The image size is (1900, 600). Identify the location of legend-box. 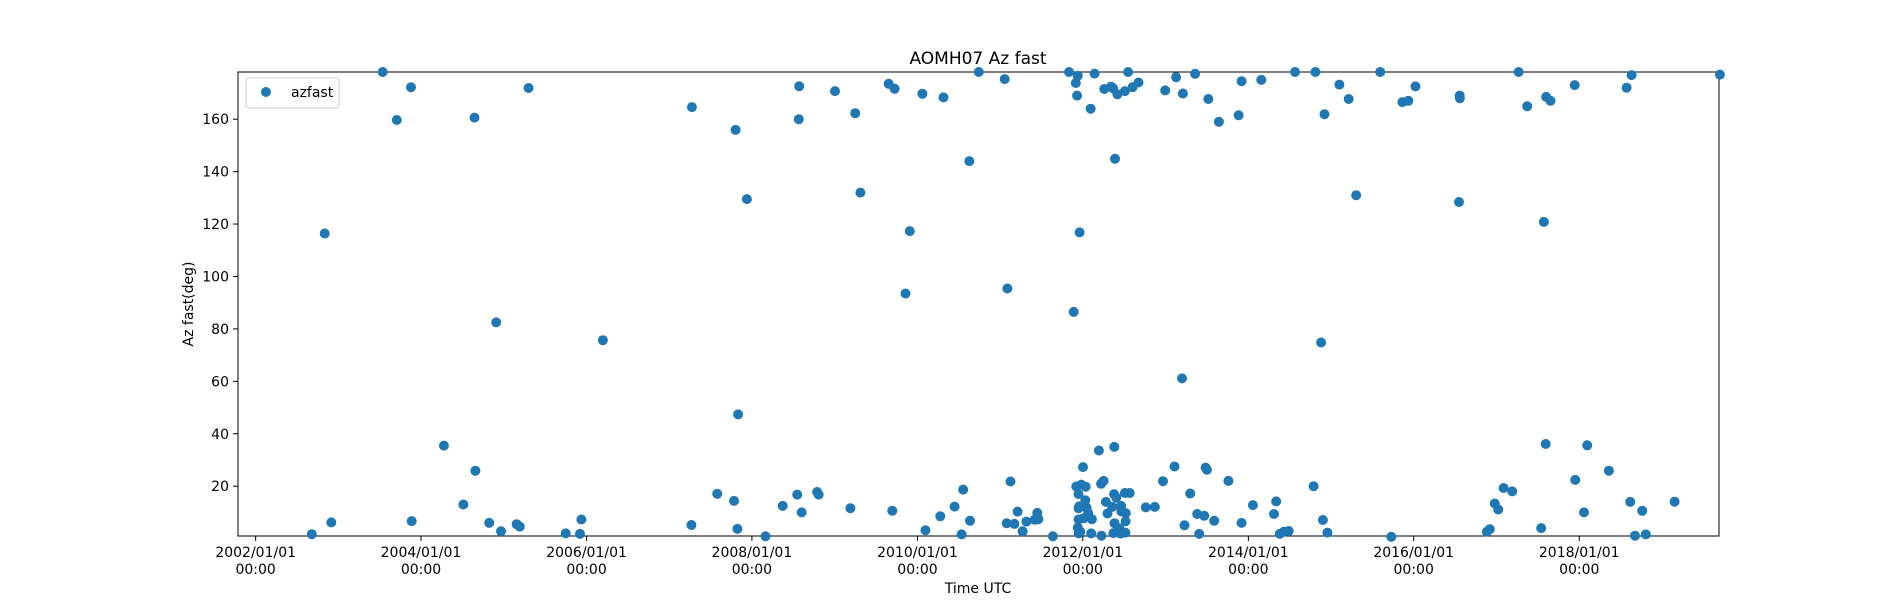
(292, 93).